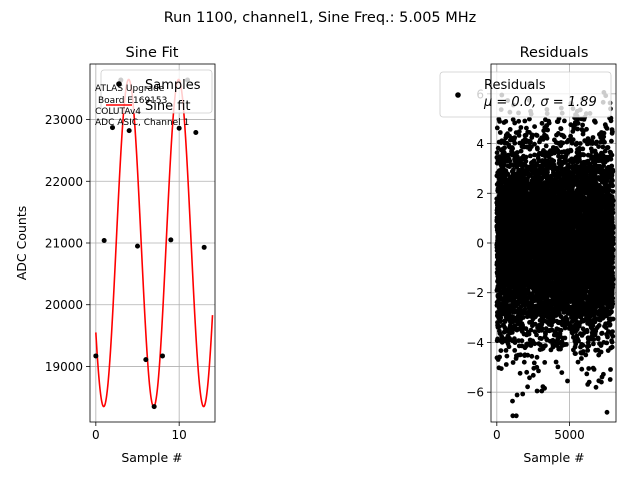 The width and height of the screenshot is (640, 484). I want to click on annotation-line-1: ATLAS Upgrade, so click(130, 89).